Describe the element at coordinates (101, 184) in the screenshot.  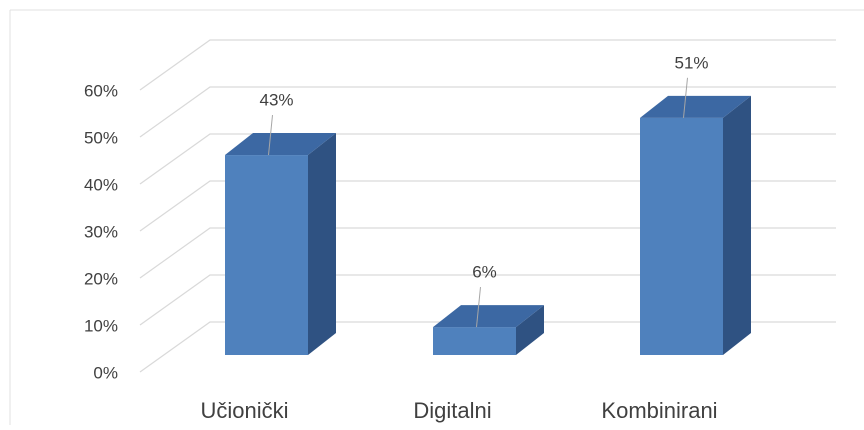
I see `y-tick-label: 40%` at that location.